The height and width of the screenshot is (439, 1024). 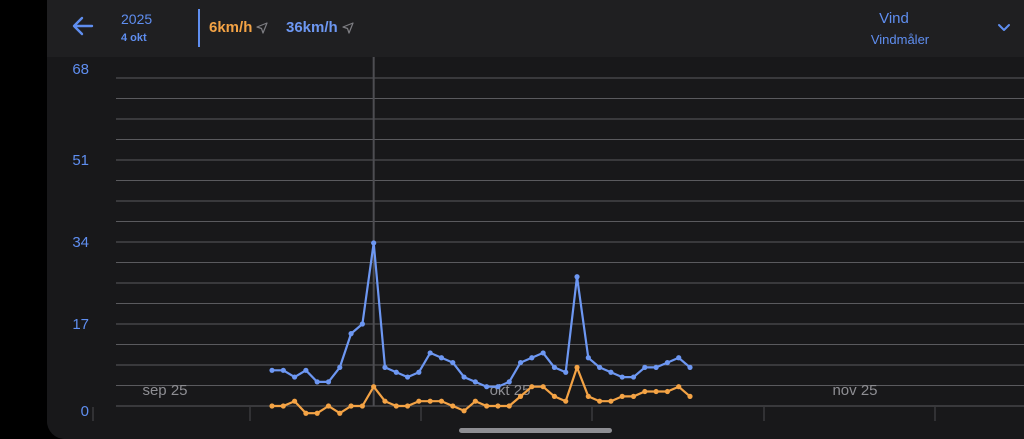 What do you see at coordinates (80, 242) in the screenshot?
I see `y-axis-label: 34` at bounding box center [80, 242].